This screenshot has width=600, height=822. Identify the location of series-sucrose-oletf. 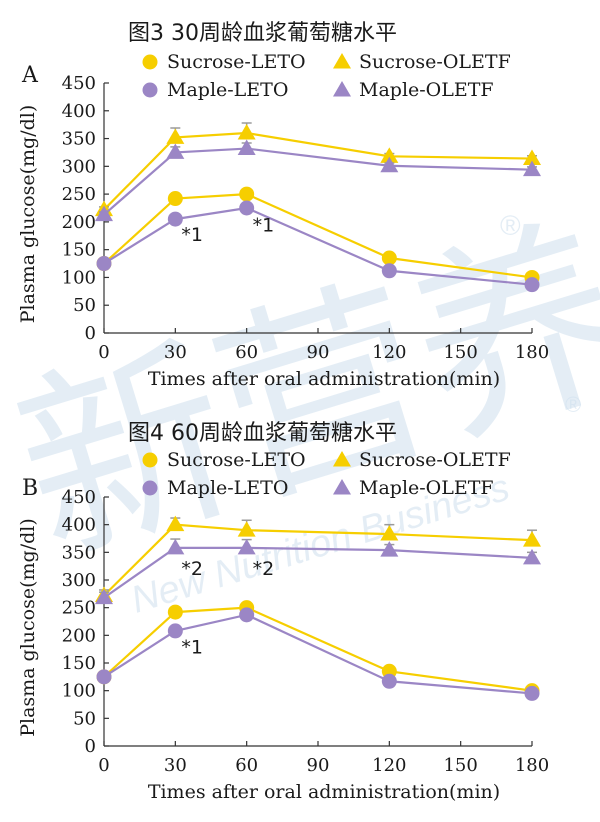
(318, 169).